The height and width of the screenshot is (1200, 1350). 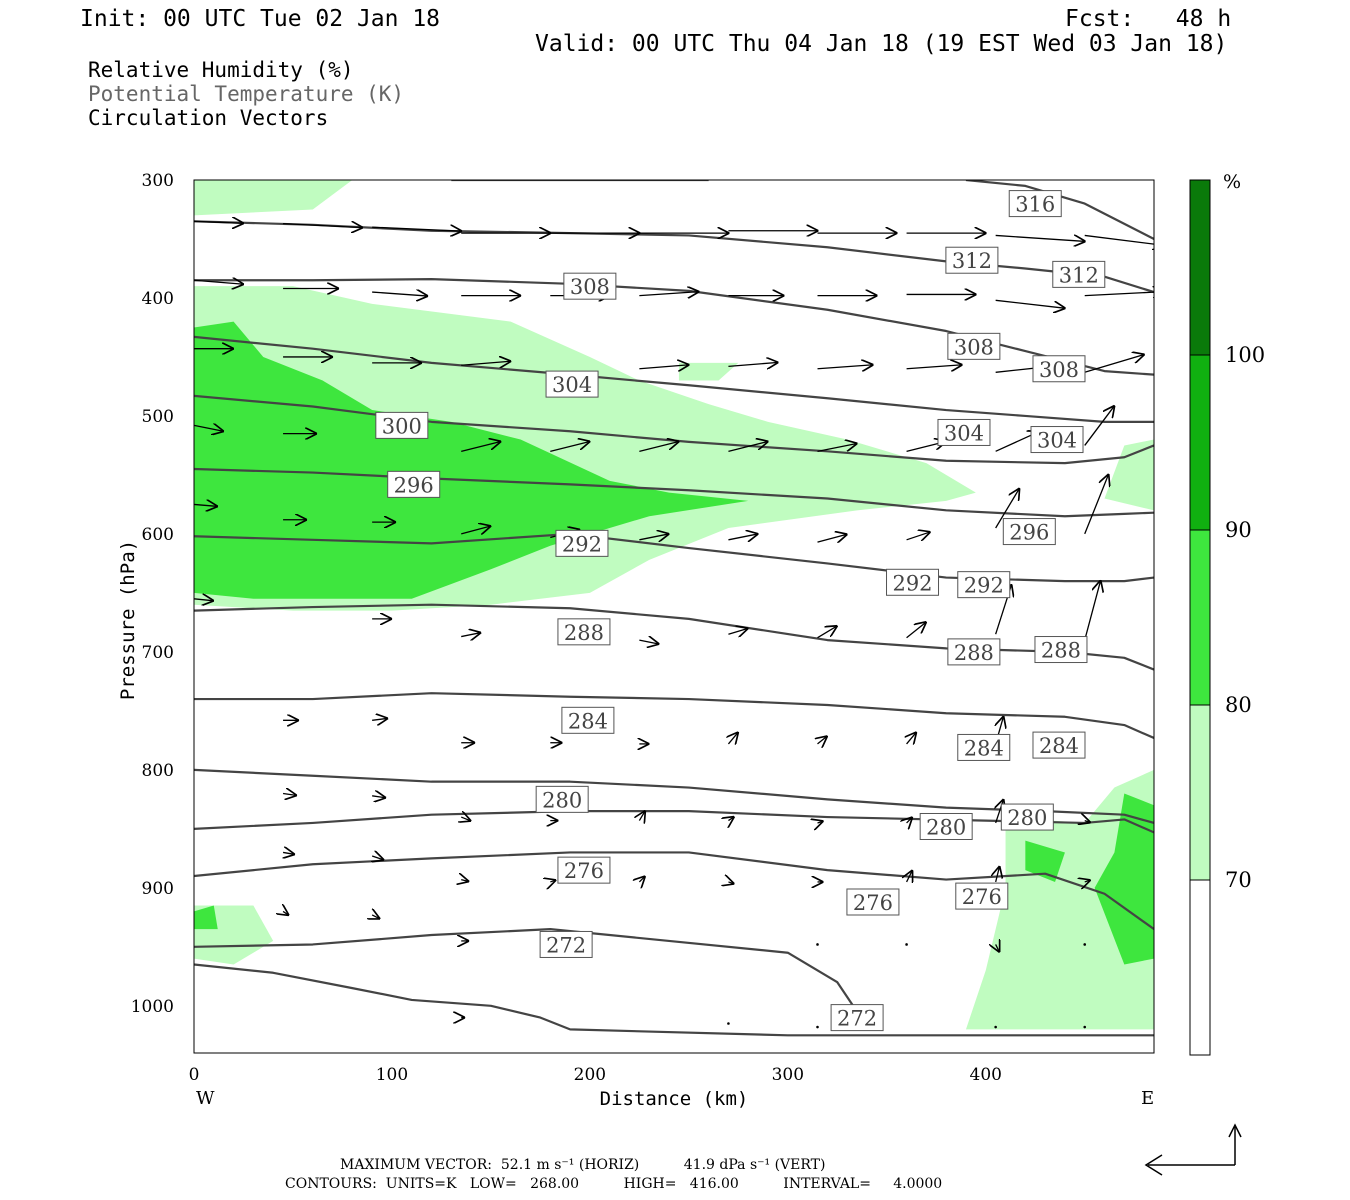 I want to click on contour-label: 312, so click(x=972, y=260).